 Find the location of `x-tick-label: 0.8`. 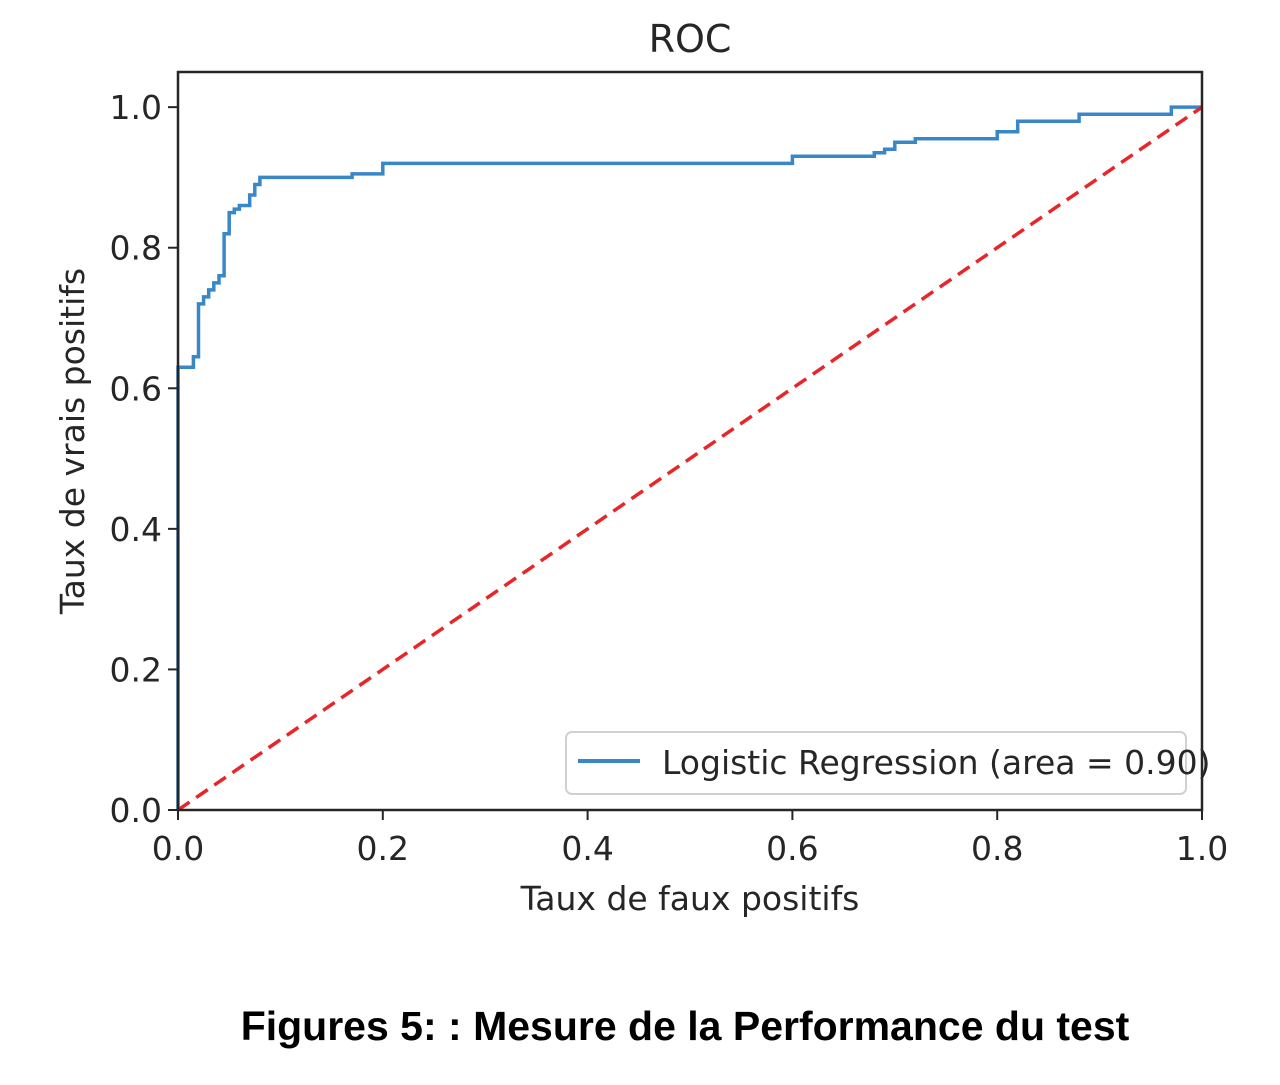

x-tick-label: 0.8 is located at coordinates (997, 848).